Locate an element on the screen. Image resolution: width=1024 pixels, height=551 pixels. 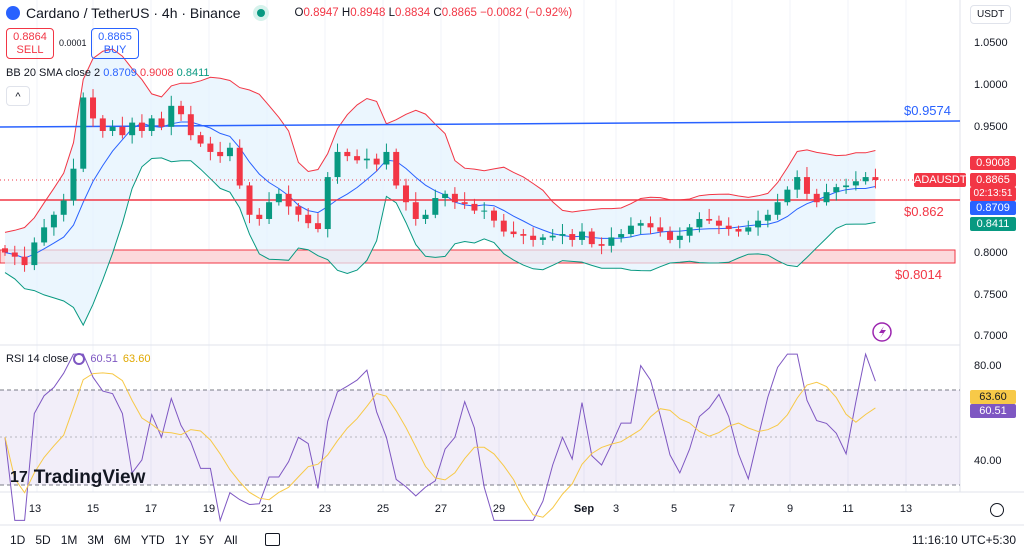
lightning-icon is located at coordinates (882, 332).